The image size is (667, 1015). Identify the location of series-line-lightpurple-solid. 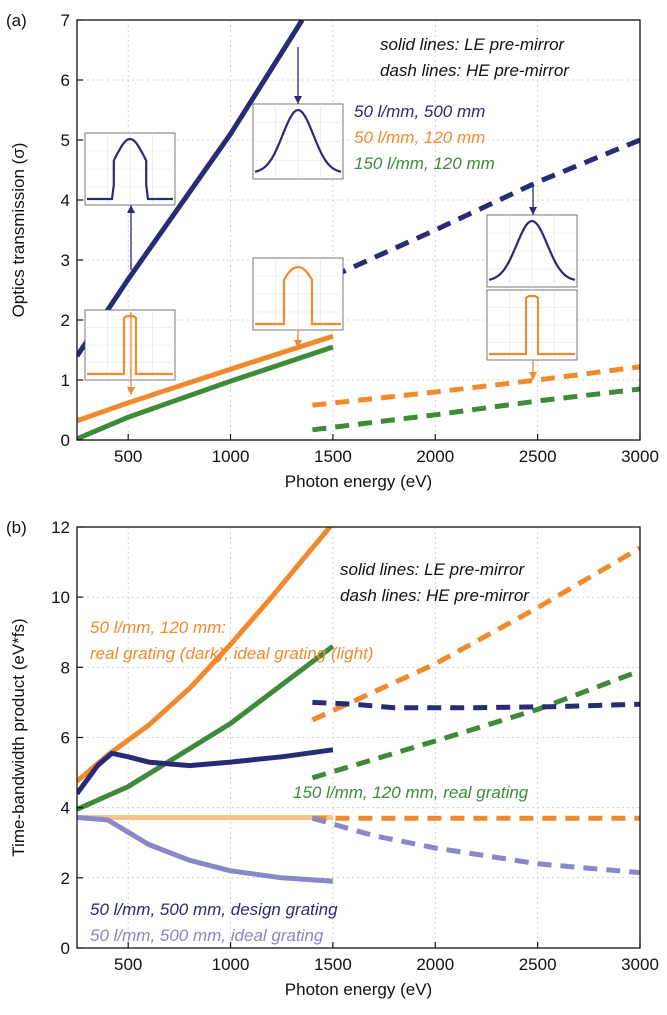
(205, 849).